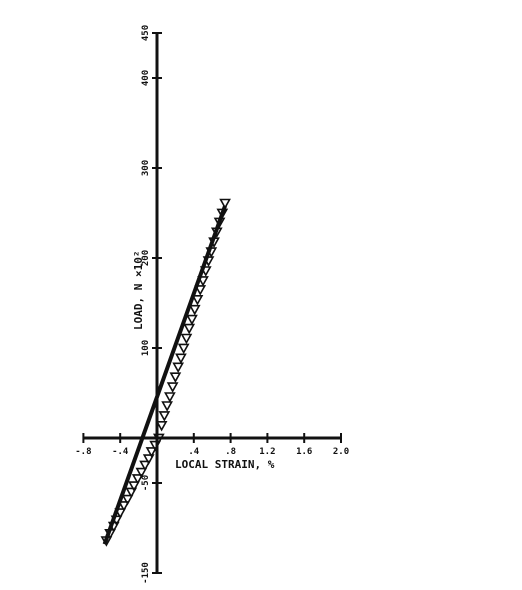 This screenshot has height=590, width=522. I want to click on x-tick-labels: -.8 -.4 .4 .8 1.2 1.6 2.0, so click(212, 452).